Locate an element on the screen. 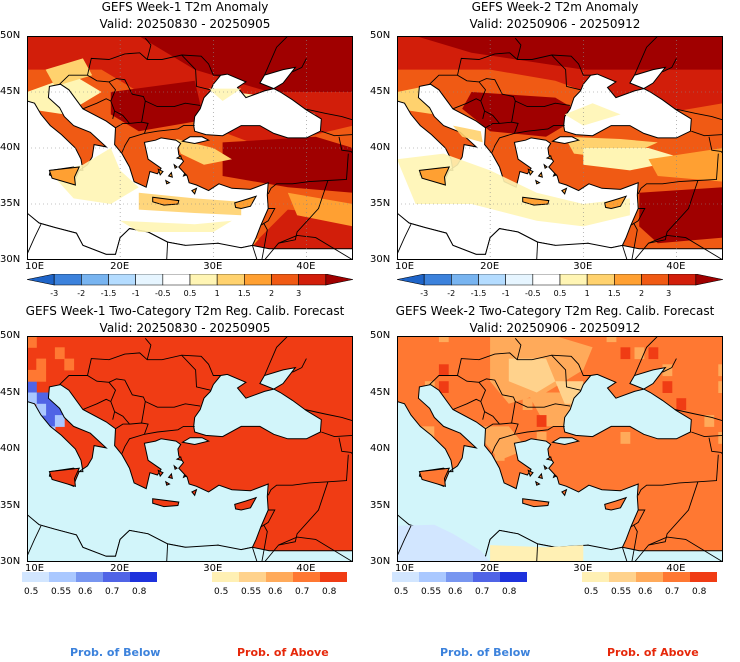  lon-tick-label: 10E is located at coordinates (35, 266).